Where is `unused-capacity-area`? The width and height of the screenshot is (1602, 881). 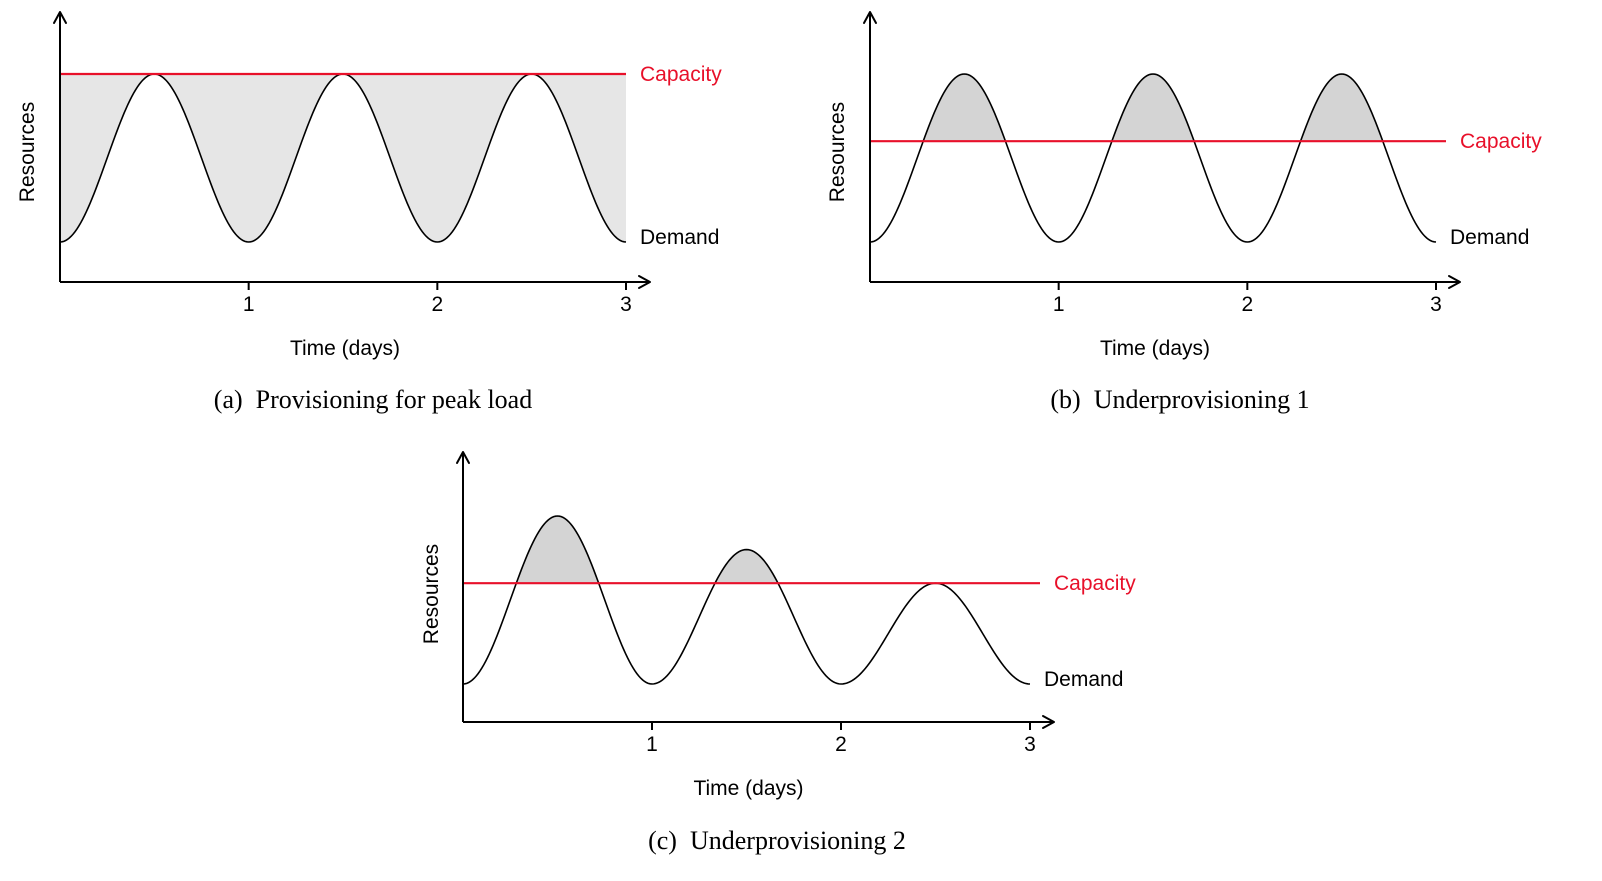 unused-capacity-area is located at coordinates (343, 158).